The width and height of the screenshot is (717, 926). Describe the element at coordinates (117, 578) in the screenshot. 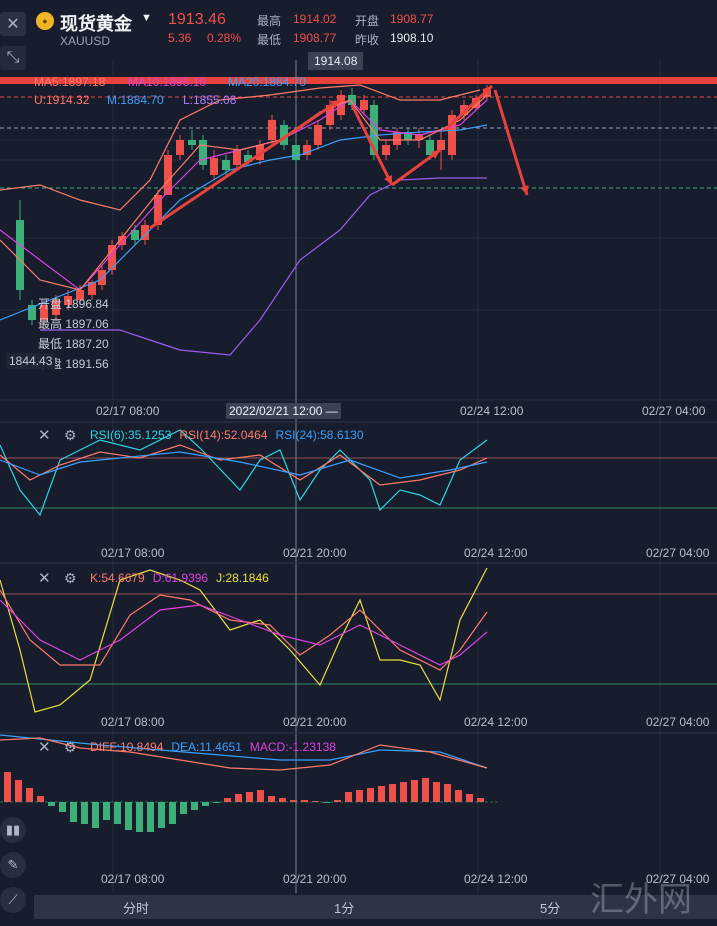

I see `kdj-k-label: K:54.6679` at that location.